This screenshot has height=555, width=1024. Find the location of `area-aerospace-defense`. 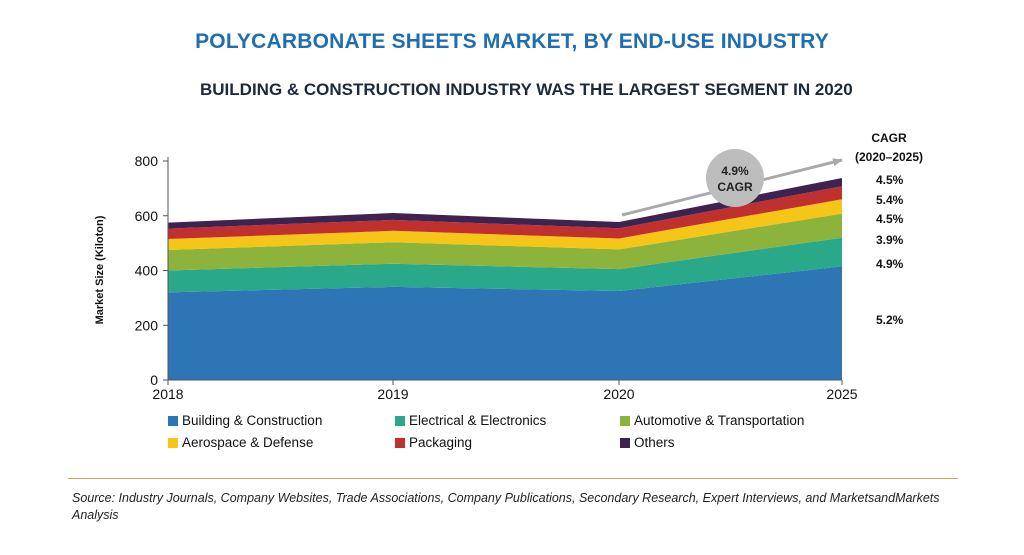

area-aerospace-defense is located at coordinates (505, 224).